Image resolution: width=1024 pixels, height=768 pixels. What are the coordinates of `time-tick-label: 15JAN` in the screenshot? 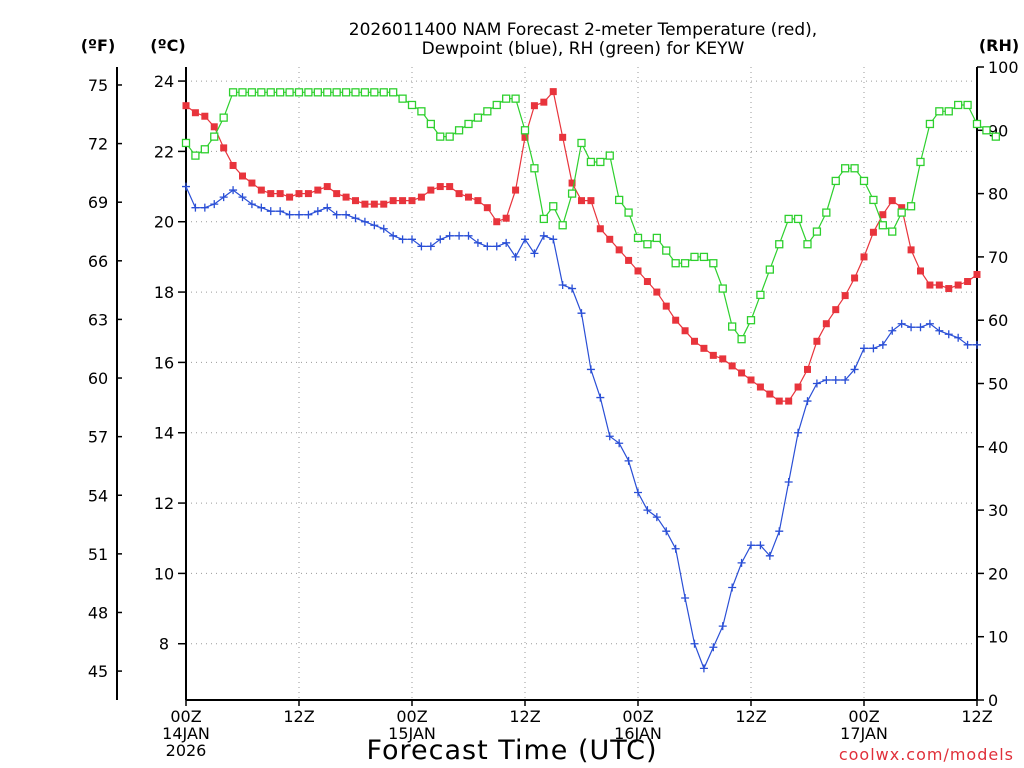 It's located at (412, 733).